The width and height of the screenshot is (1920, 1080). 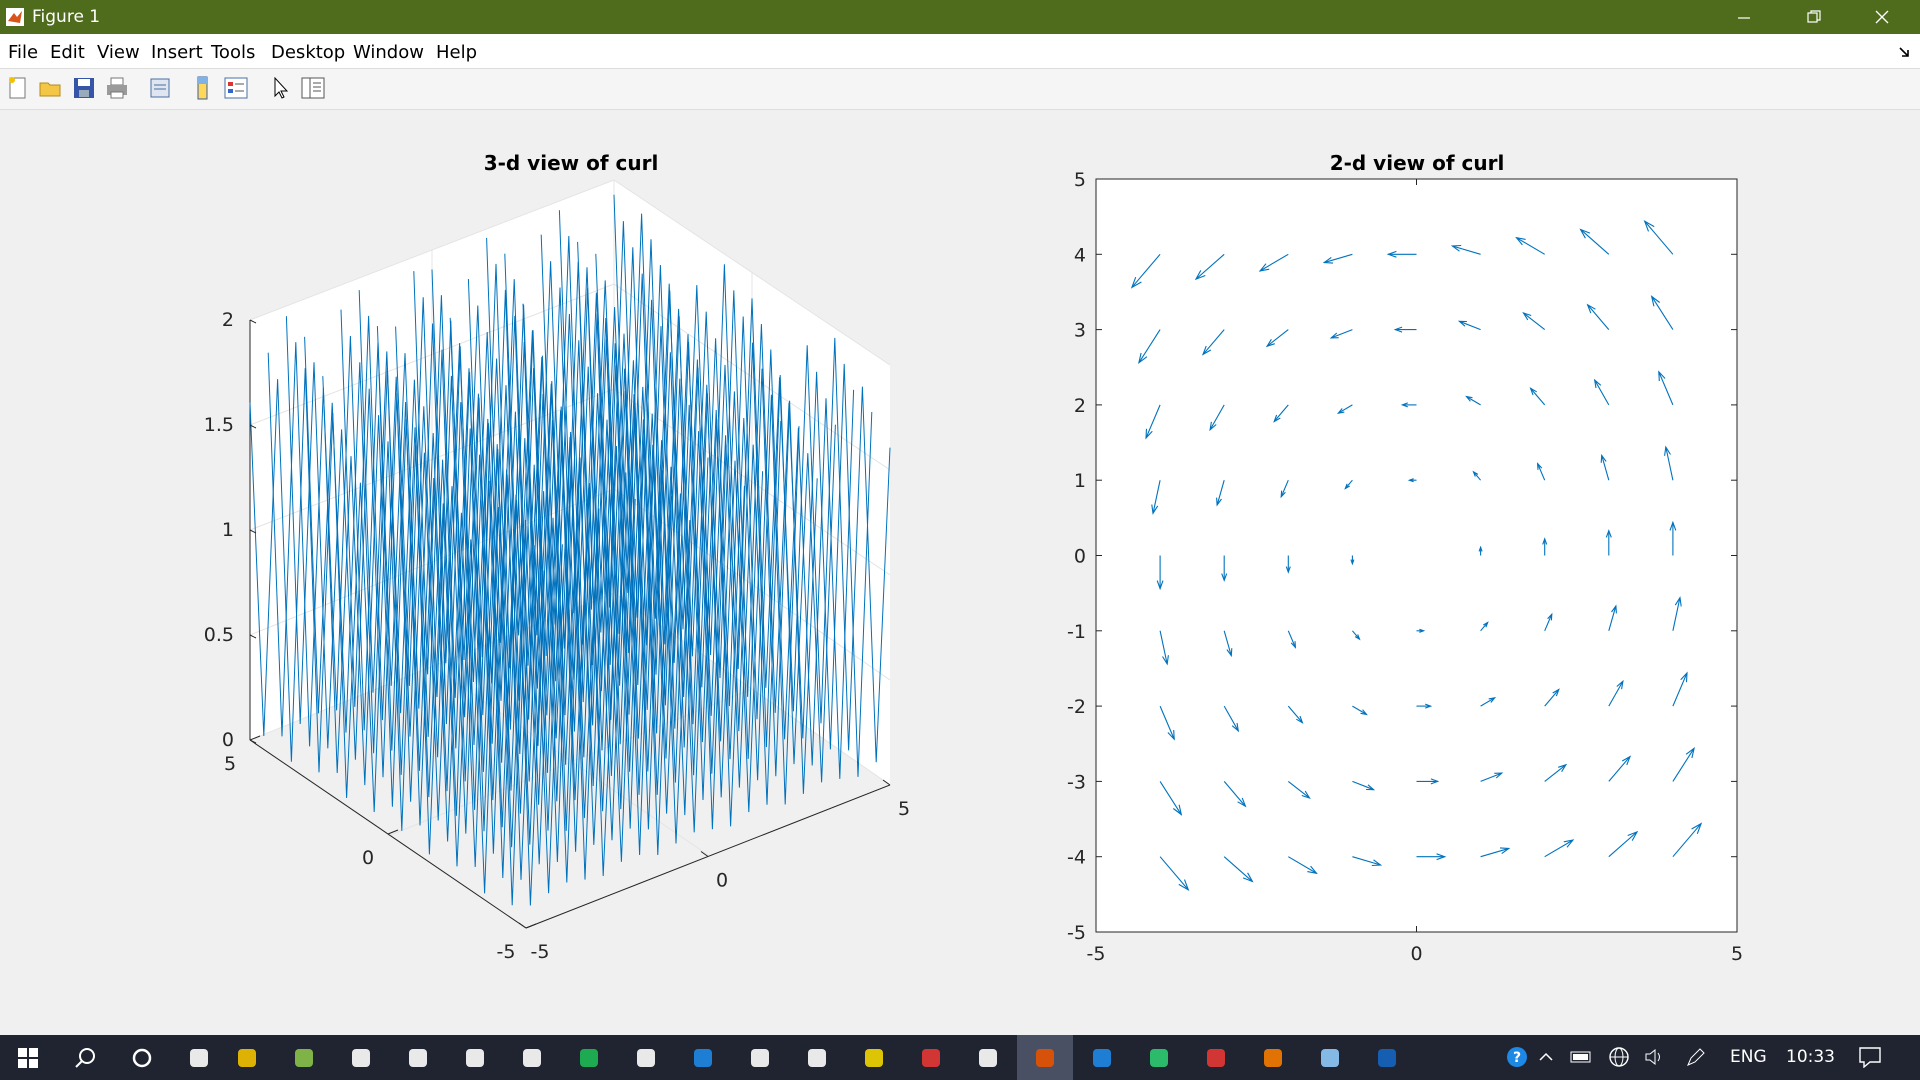 I want to click on acrobat-icon, so click(x=931, y=1057).